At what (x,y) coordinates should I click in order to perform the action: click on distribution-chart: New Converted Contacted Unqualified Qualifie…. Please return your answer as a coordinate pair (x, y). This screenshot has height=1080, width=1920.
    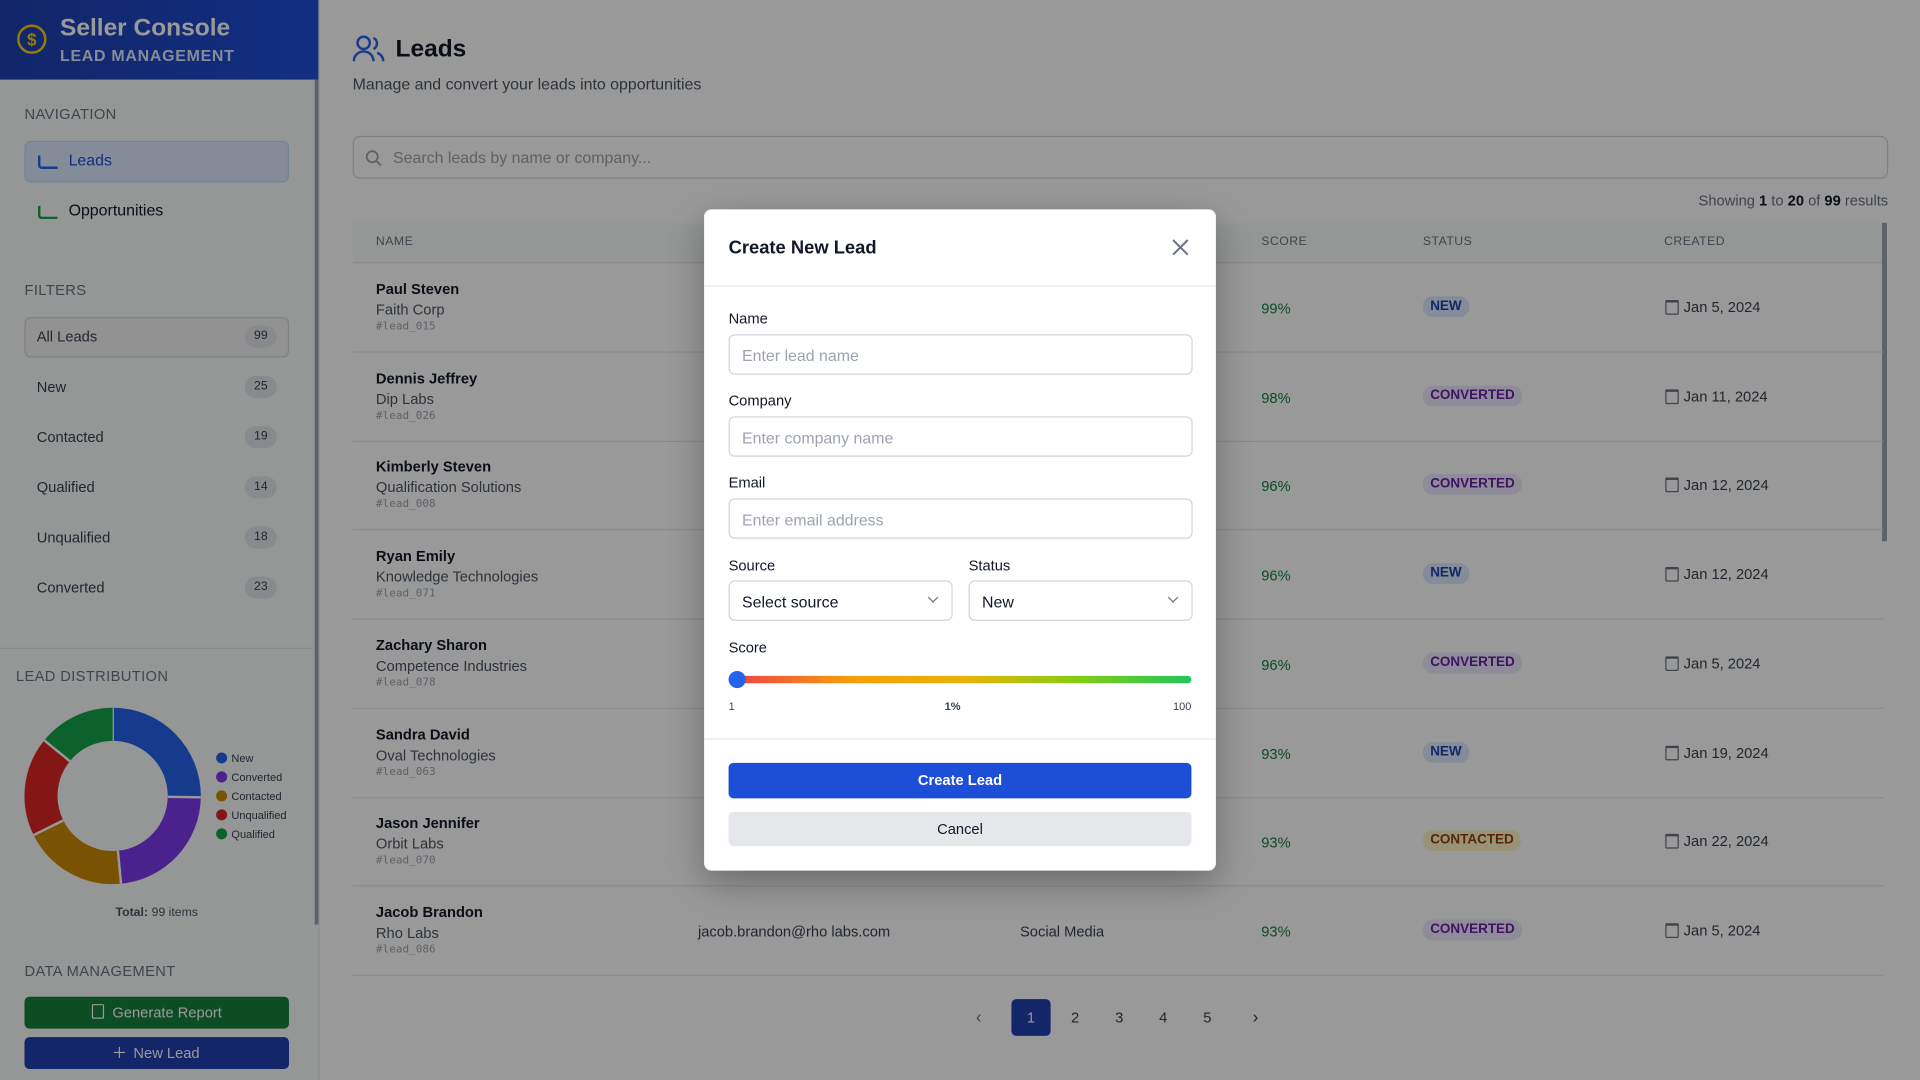
    Looking at the image, I should click on (155, 796).